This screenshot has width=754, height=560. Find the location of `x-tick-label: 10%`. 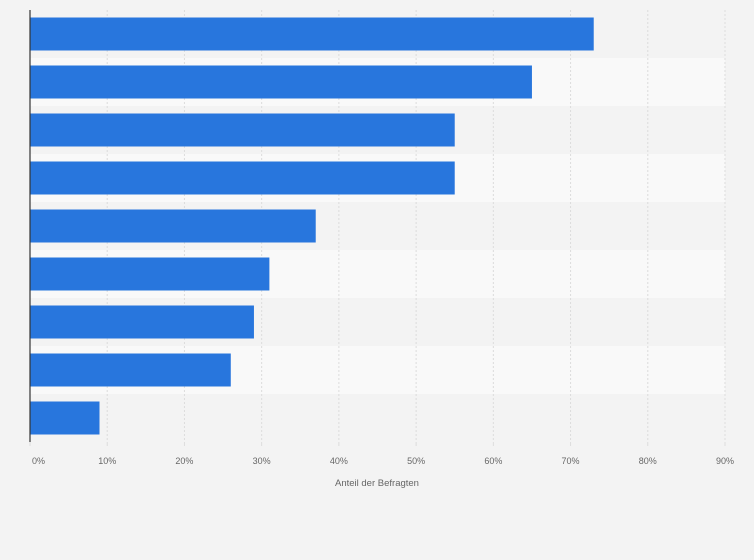

x-tick-label: 10% is located at coordinates (107, 461).